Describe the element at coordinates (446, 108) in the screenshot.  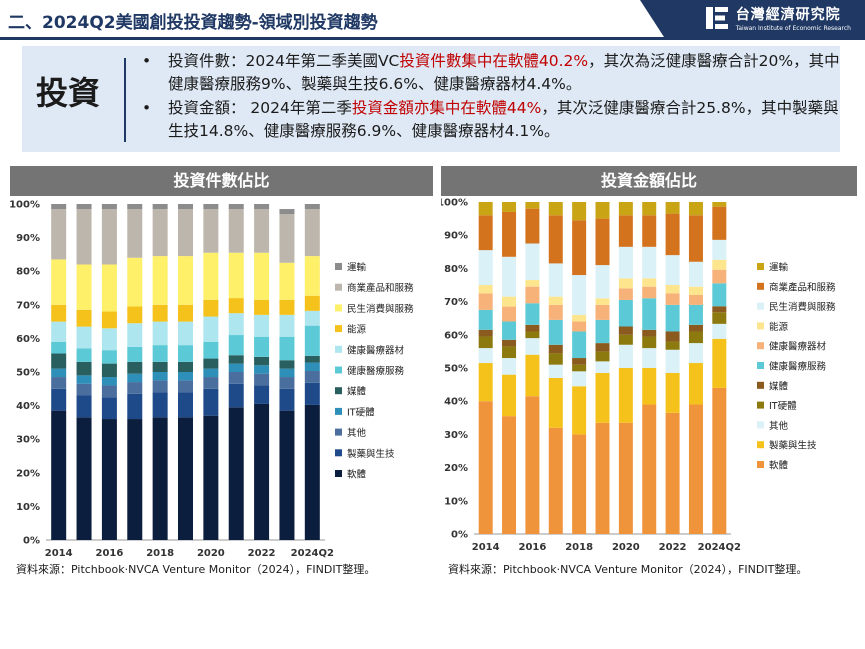
I see `bullet-deal-value-highlight: 投資金額亦集中在軟體44%` at that location.